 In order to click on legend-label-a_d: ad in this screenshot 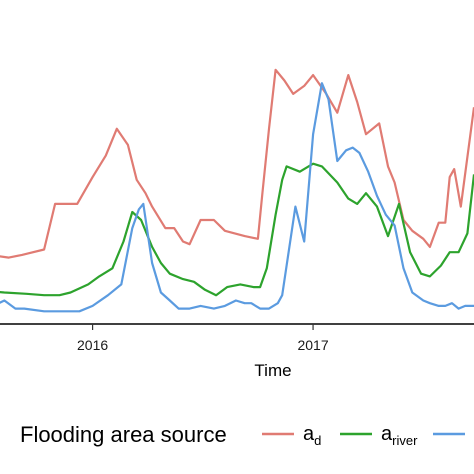, I will do `click(312, 435)`.